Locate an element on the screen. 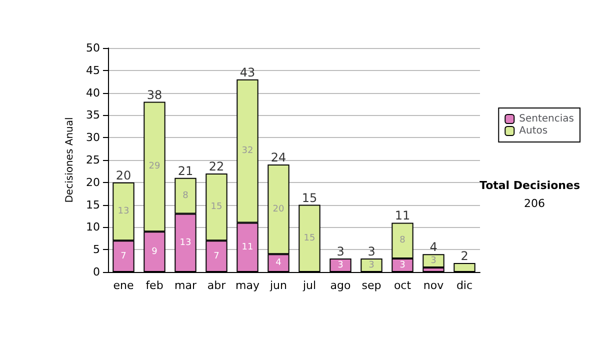  y-tick-label: 0 is located at coordinates (96, 272).